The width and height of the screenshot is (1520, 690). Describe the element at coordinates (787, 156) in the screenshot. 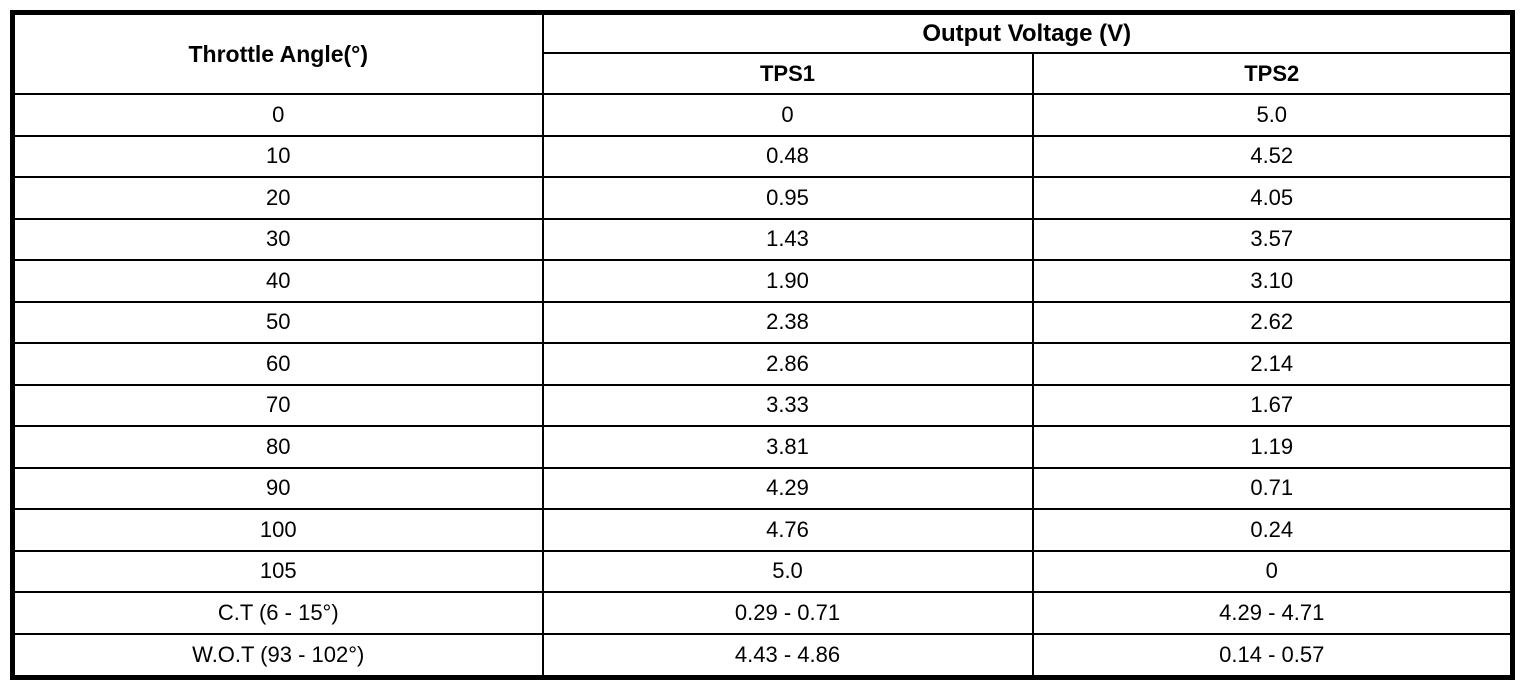

I see `tps1-cell: 0.48` at that location.